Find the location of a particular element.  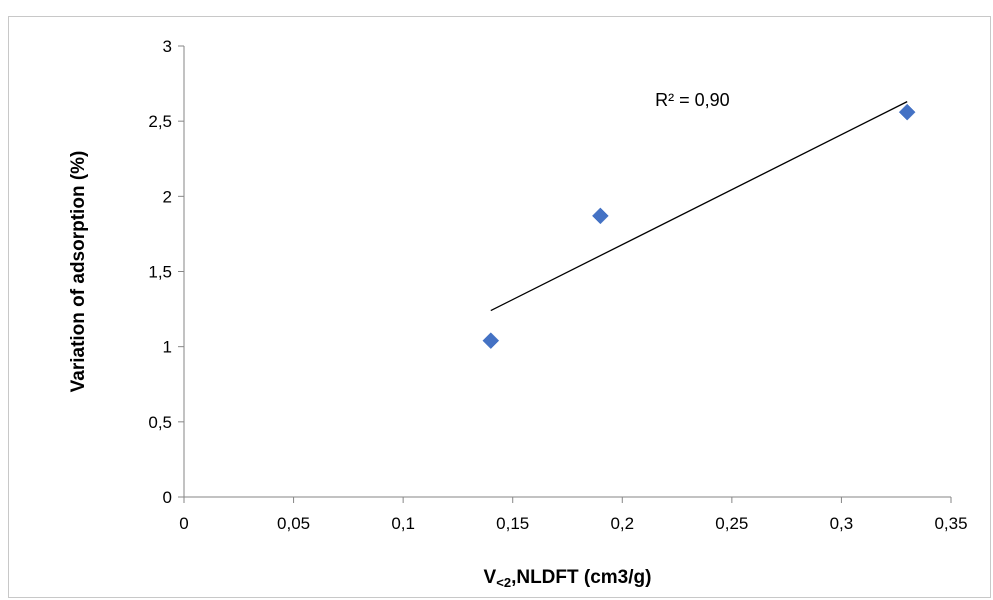

x-tick-label: 0,3 is located at coordinates (842, 523).